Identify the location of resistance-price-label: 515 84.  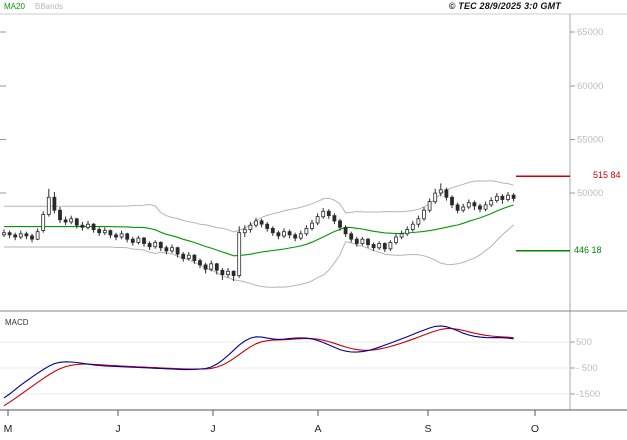
(607, 175).